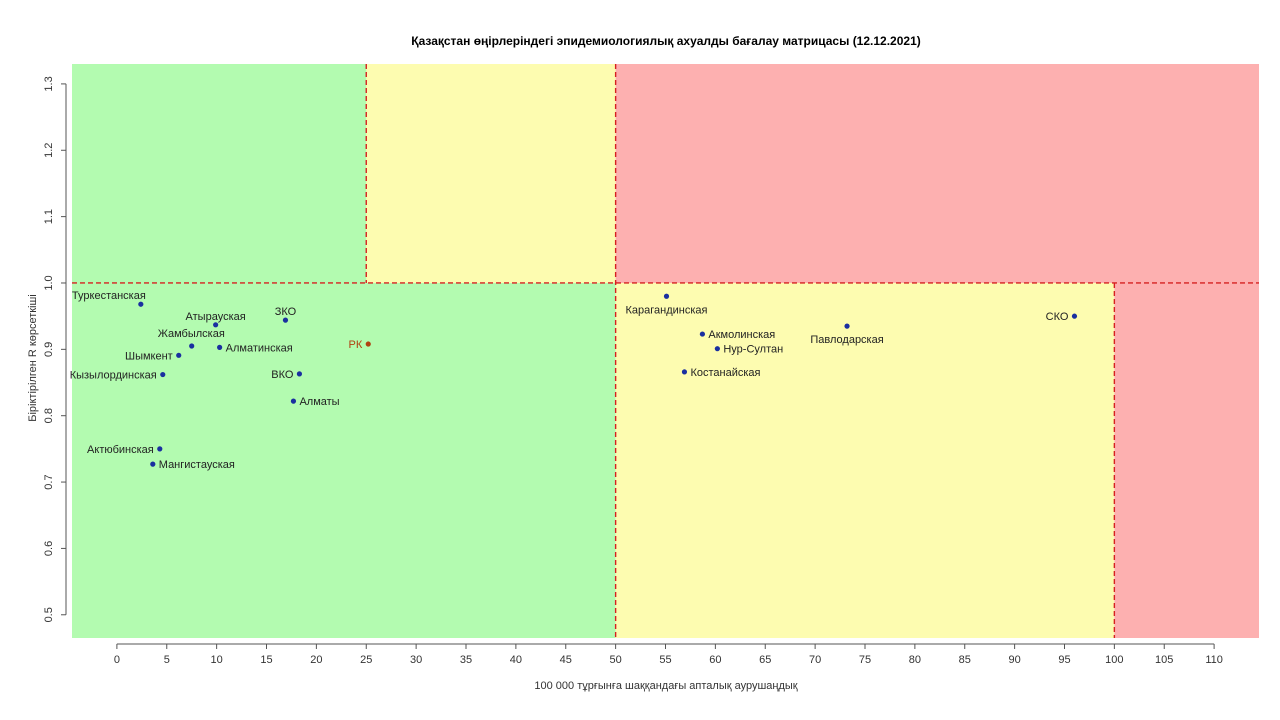 This screenshot has height=720, width=1280. What do you see at coordinates (49, 150) in the screenshot?
I see `y-tick-label: 1.2` at bounding box center [49, 150].